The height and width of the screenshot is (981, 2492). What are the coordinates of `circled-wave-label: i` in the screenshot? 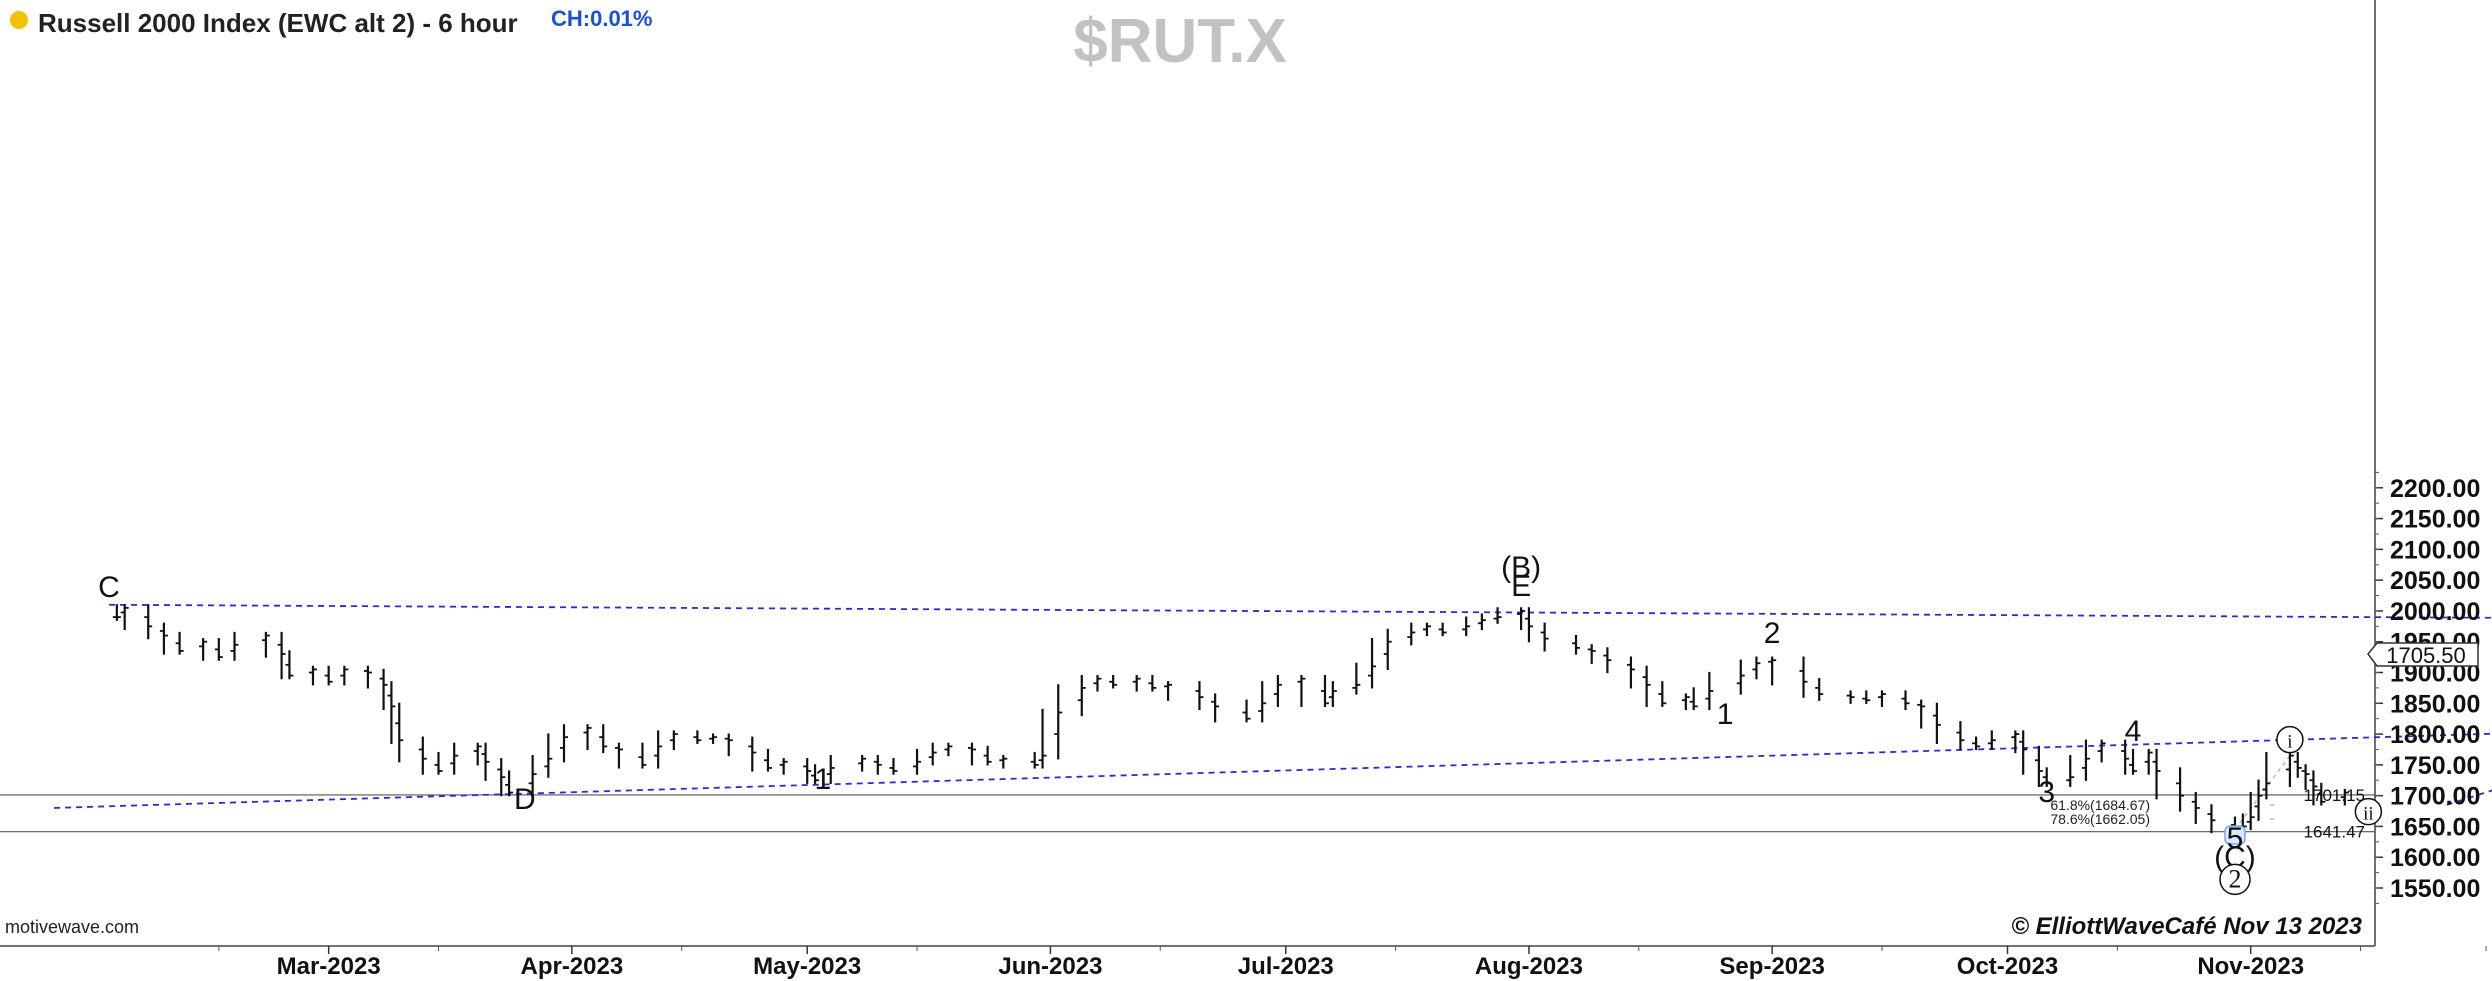 It's located at (2289, 742).